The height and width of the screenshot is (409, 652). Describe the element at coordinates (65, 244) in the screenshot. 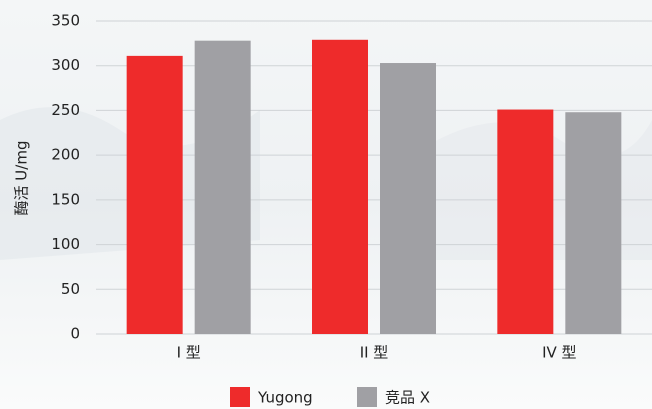

I see `y-tick-label: 100` at that location.